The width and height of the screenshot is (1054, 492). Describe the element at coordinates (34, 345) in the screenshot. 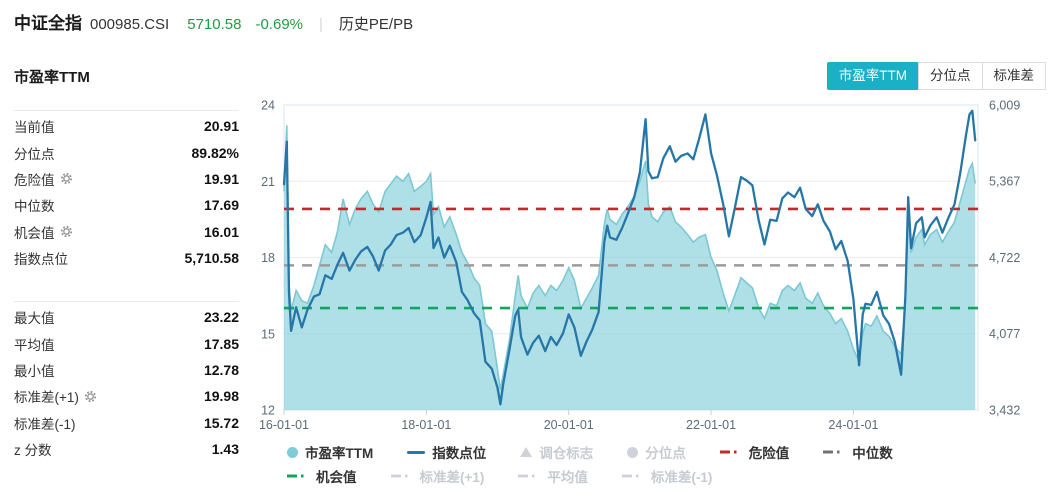

I see `stat-label-mean-value: 平均值` at that location.